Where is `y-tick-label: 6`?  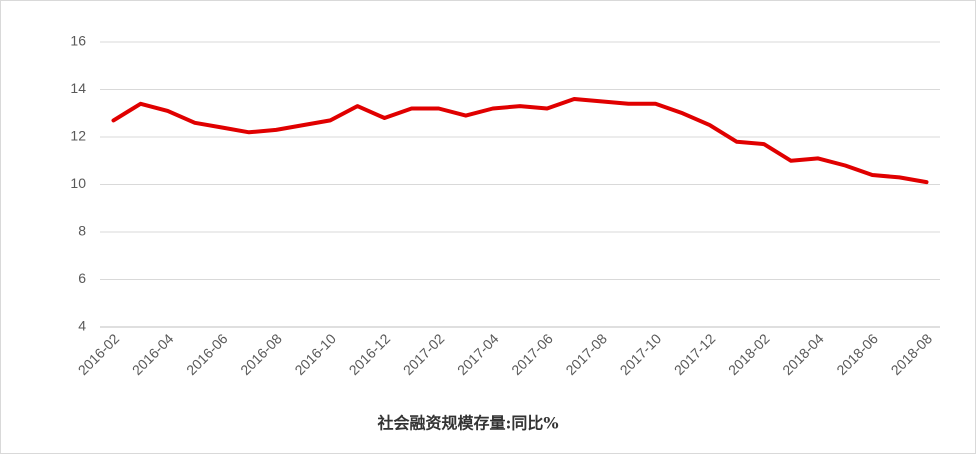
y-tick-label: 6 is located at coordinates (82, 278).